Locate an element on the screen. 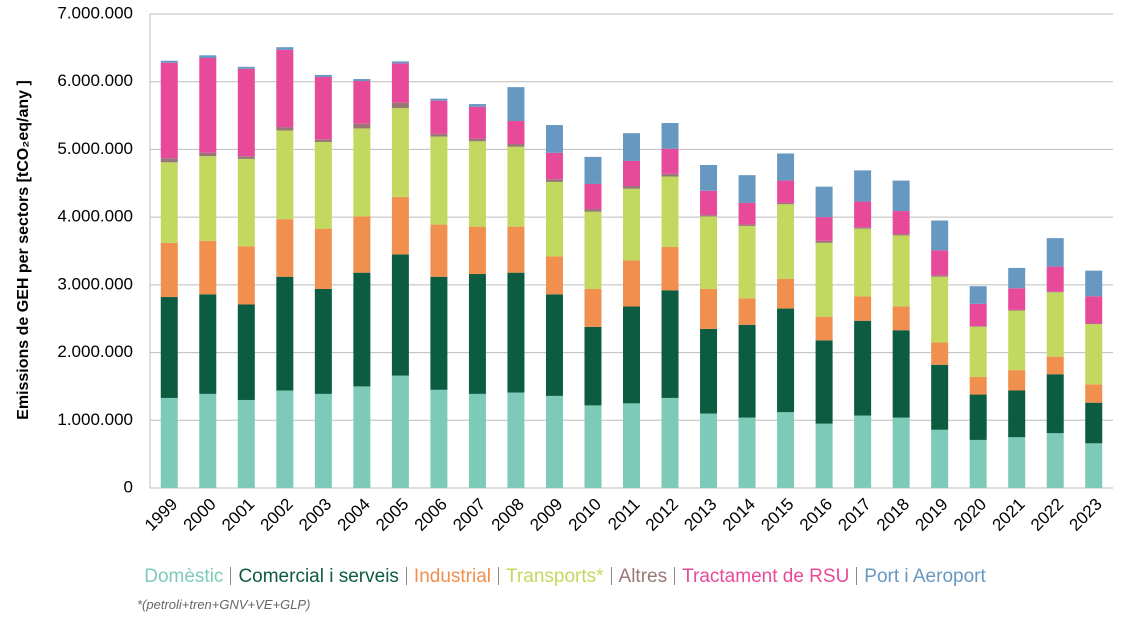 This screenshot has width=1130, height=618. x-tick-label: 2012 is located at coordinates (662, 515).